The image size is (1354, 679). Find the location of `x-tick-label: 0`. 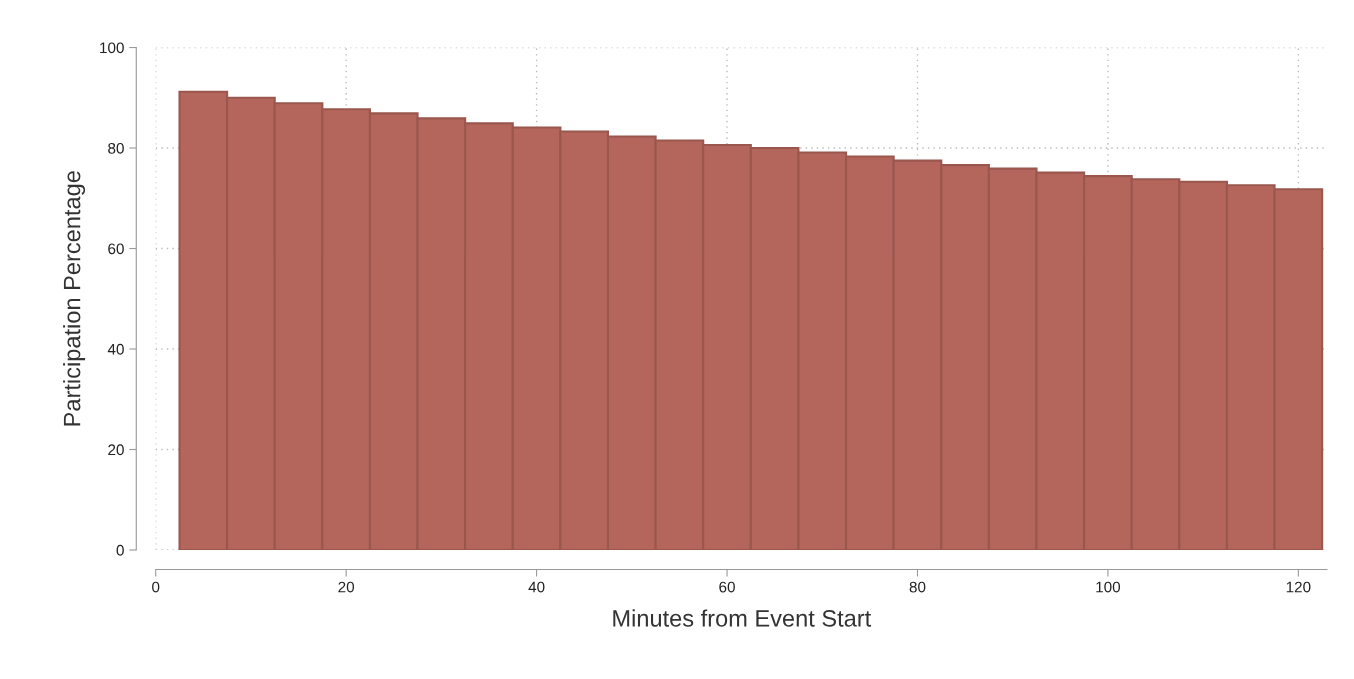

x-tick-label: 0 is located at coordinates (156, 587).